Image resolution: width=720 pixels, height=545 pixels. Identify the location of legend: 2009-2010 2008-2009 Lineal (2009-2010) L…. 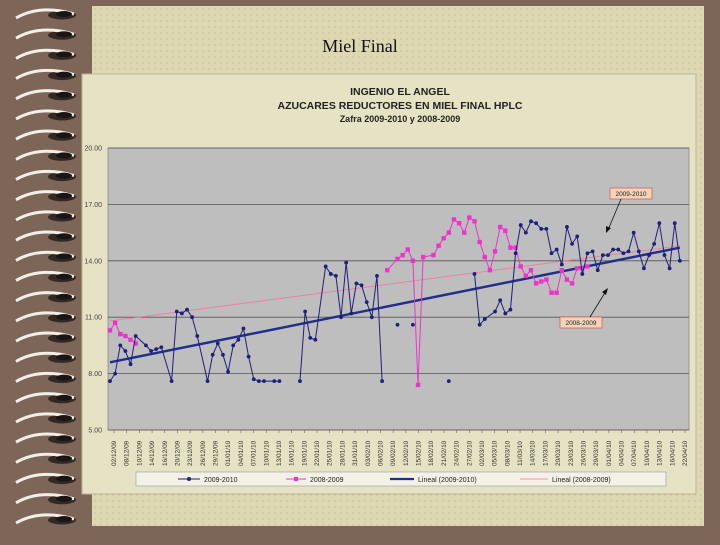
(401, 479).